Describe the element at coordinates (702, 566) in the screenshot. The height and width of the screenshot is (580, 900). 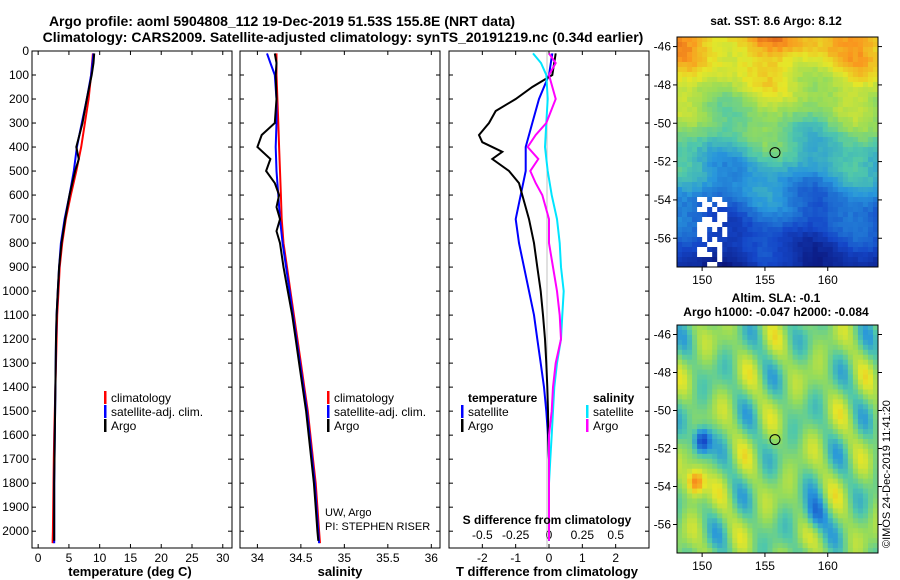
I see `map-lon-label: 150` at that location.